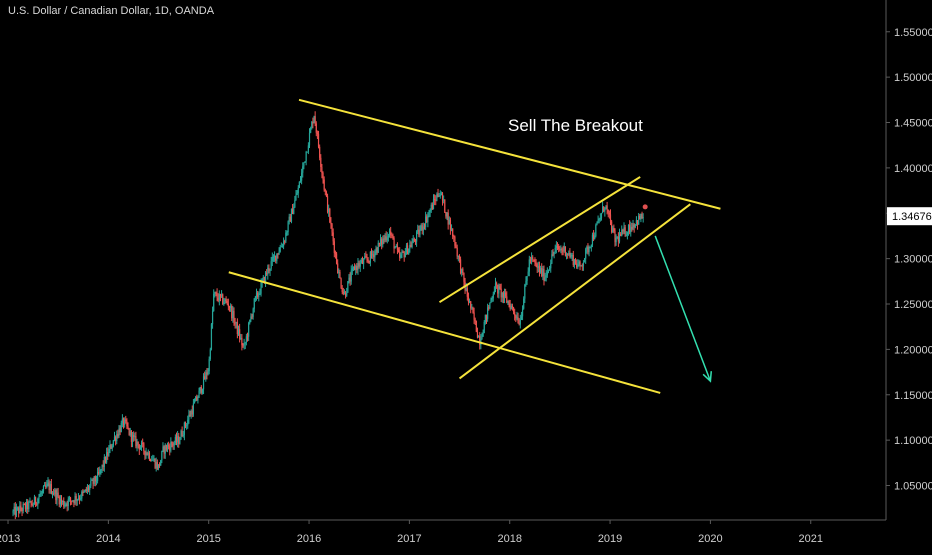  I want to click on price-tick-label: 1.40000, so click(913, 169).